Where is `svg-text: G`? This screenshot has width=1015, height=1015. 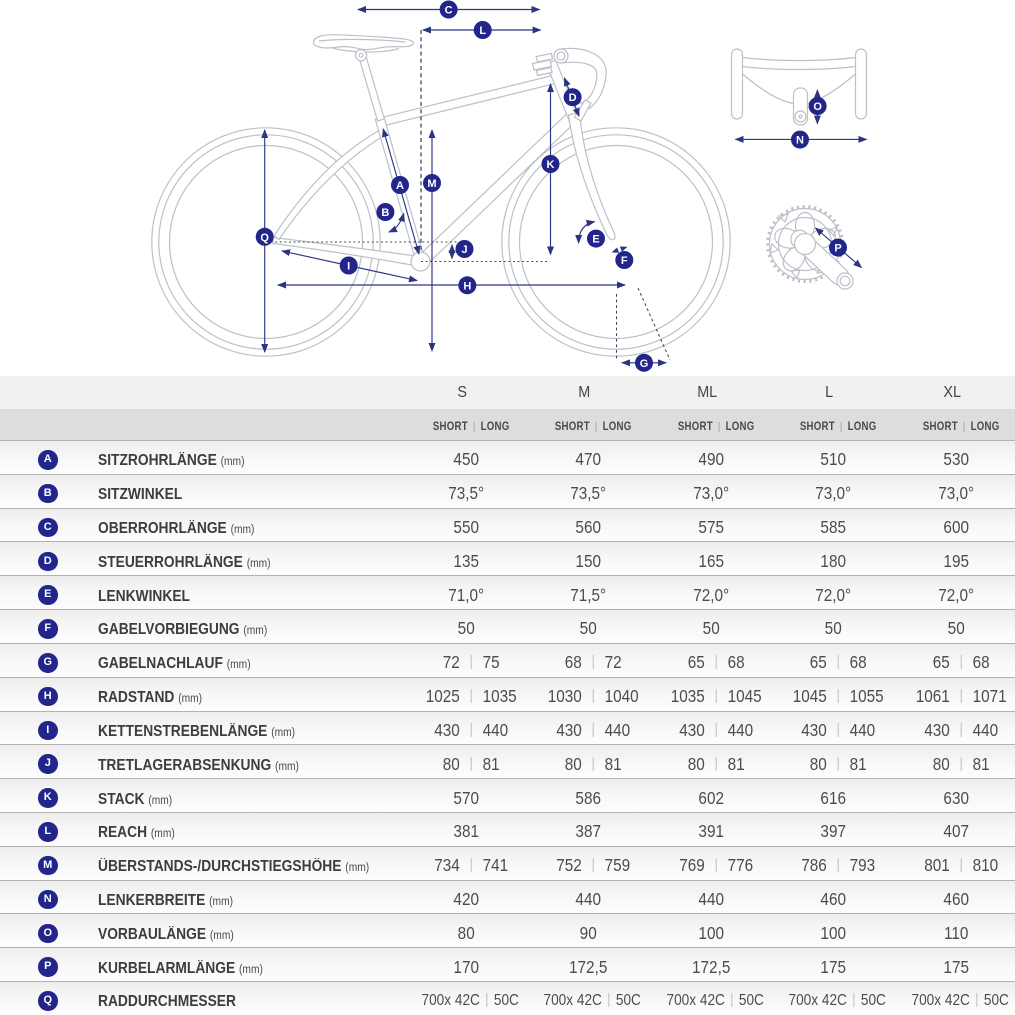
svg-text: G is located at coordinates (644, 364).